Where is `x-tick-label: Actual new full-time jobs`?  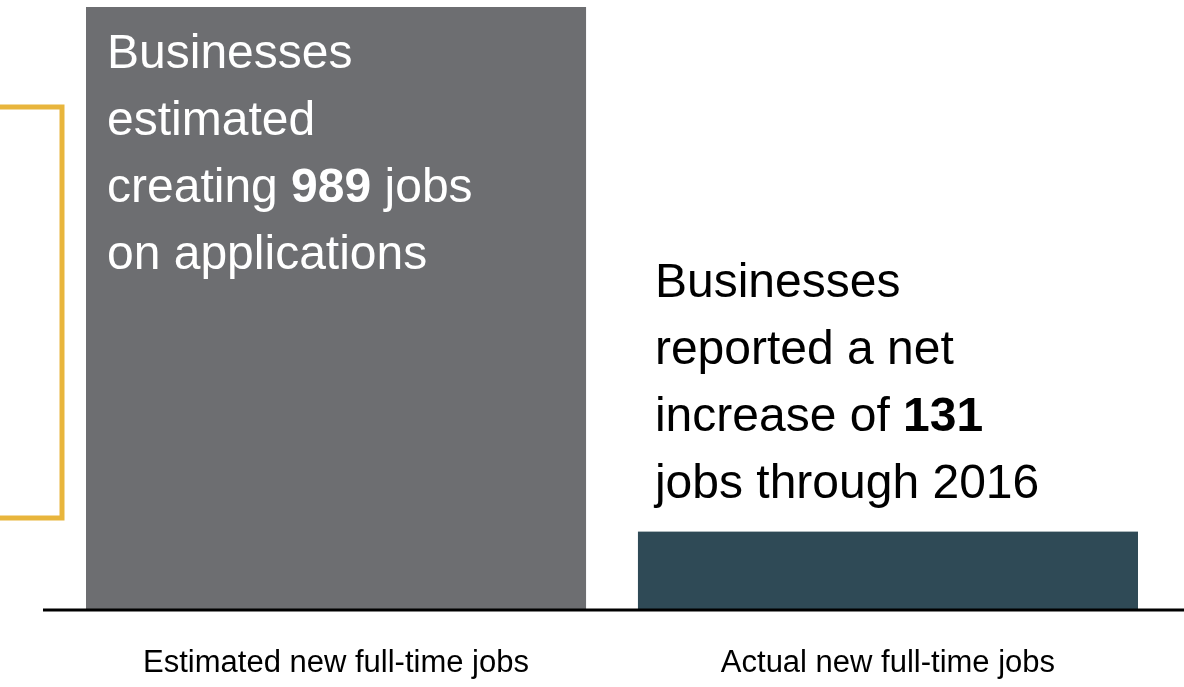
x-tick-label: Actual new full-time jobs is located at coordinates (888, 661).